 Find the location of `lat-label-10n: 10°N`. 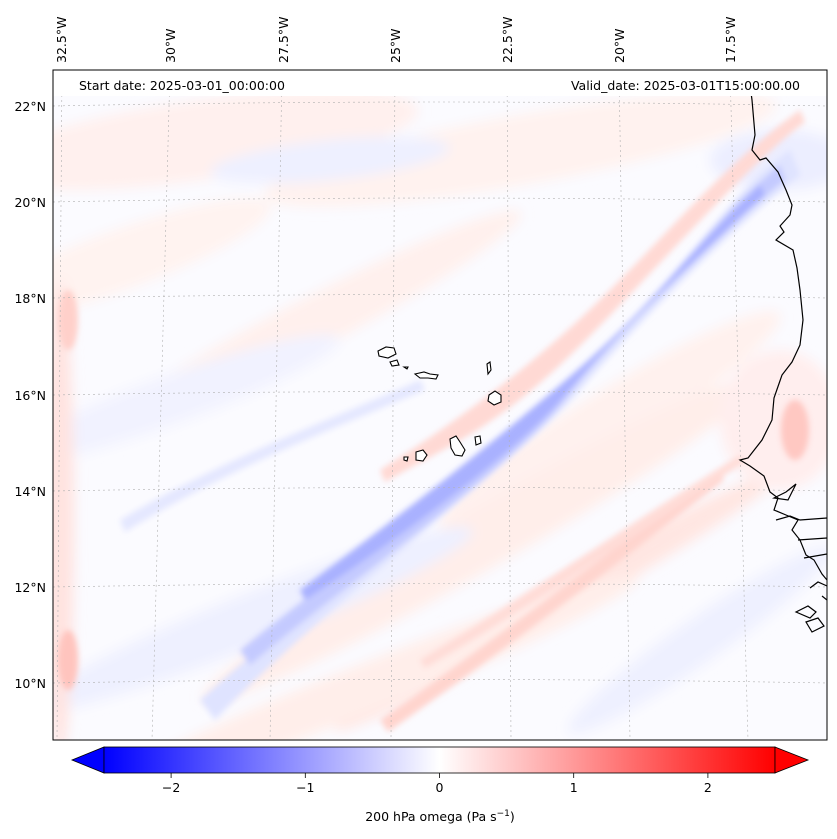

lat-label-10n: 10°N is located at coordinates (30, 683).